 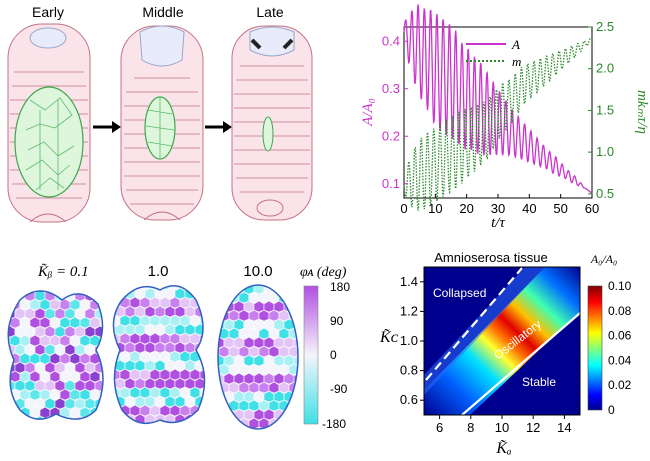 I want to click on heatmap-y-tick-label: 0.8, so click(x=409, y=370).